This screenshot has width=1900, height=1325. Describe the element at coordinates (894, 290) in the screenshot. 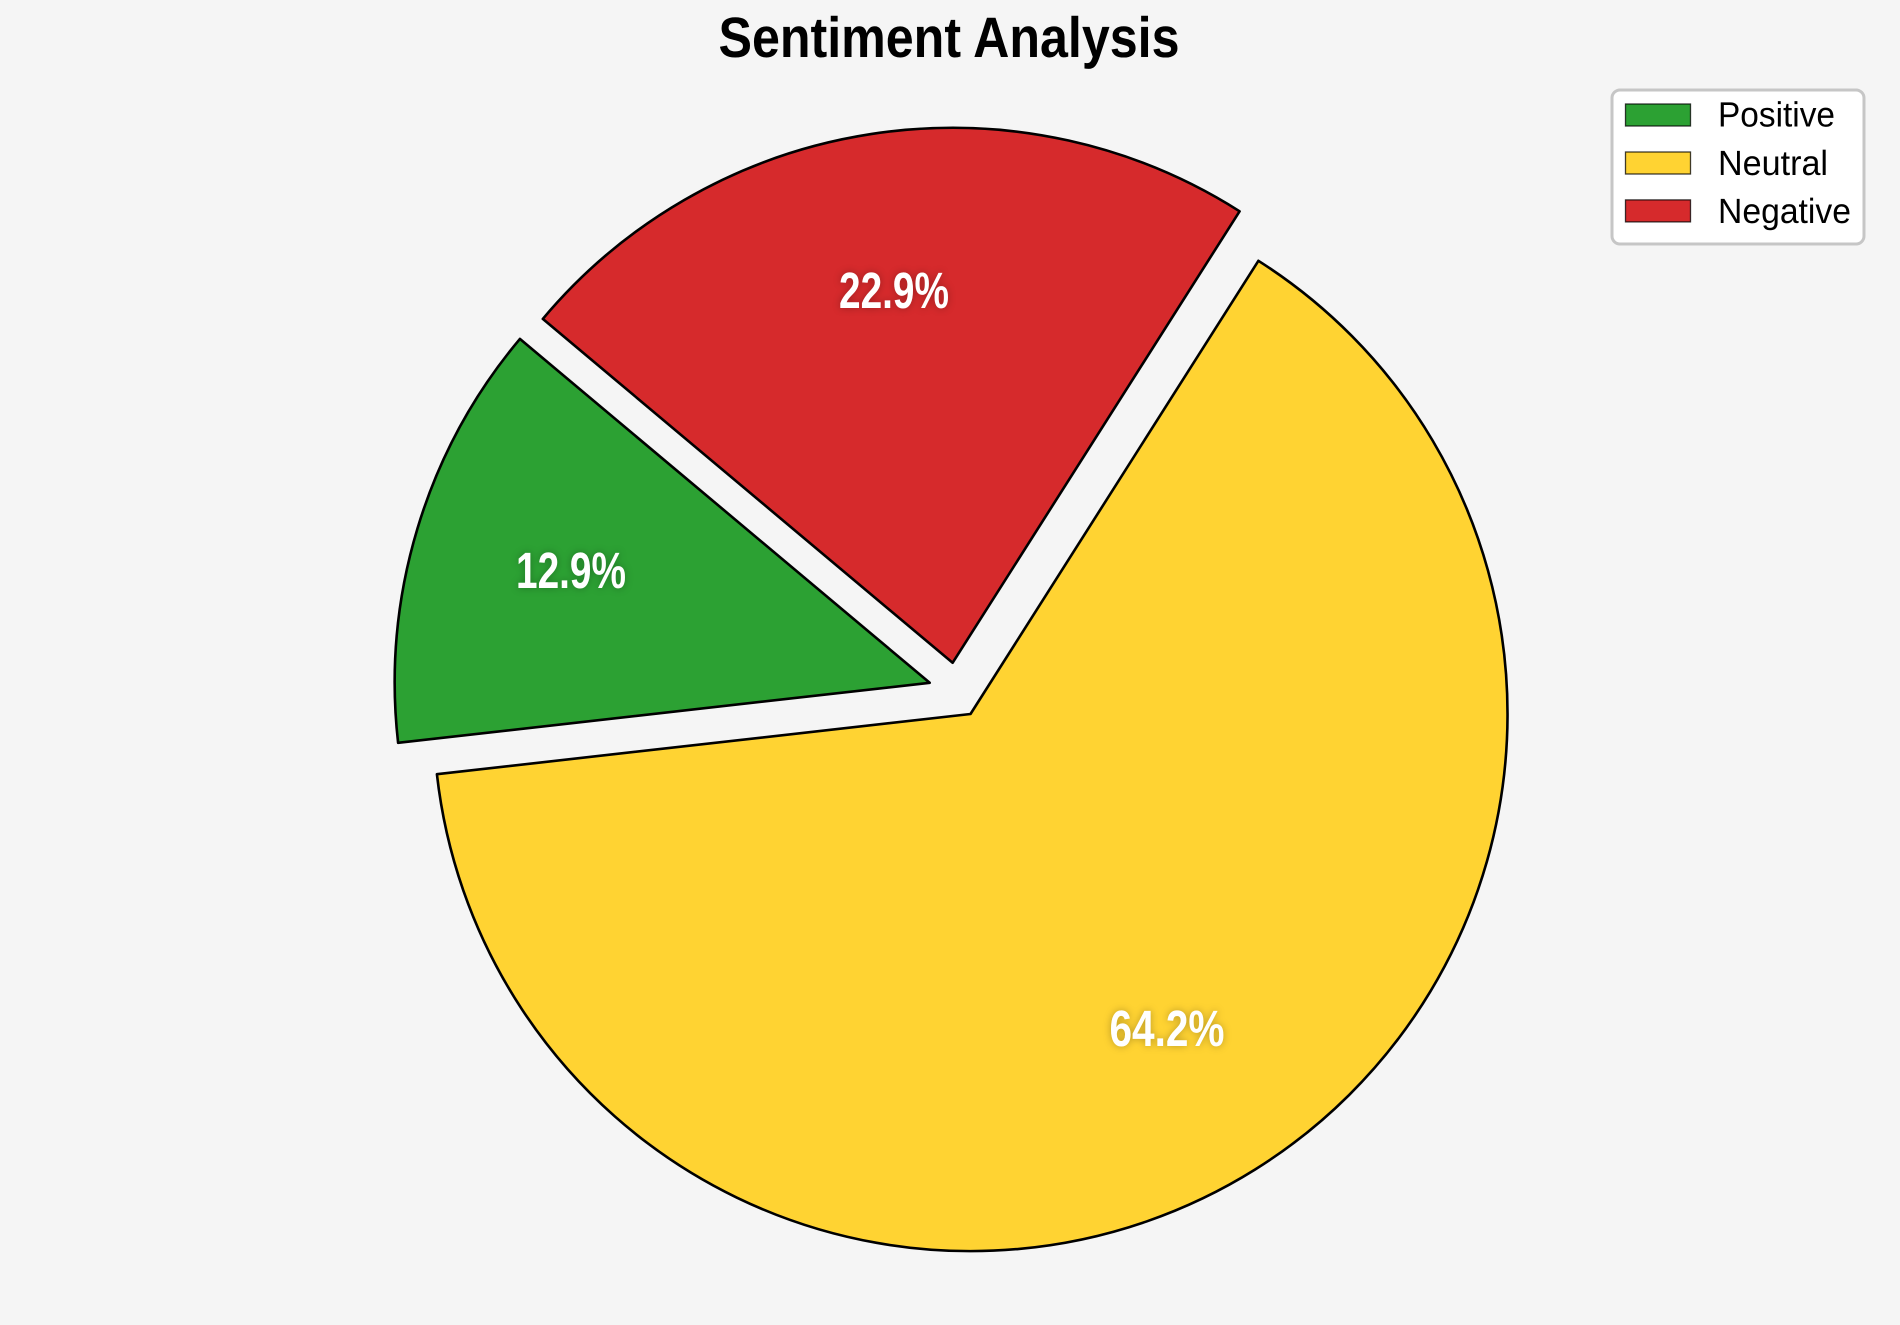

I see `svg-text: 22.9%` at that location.